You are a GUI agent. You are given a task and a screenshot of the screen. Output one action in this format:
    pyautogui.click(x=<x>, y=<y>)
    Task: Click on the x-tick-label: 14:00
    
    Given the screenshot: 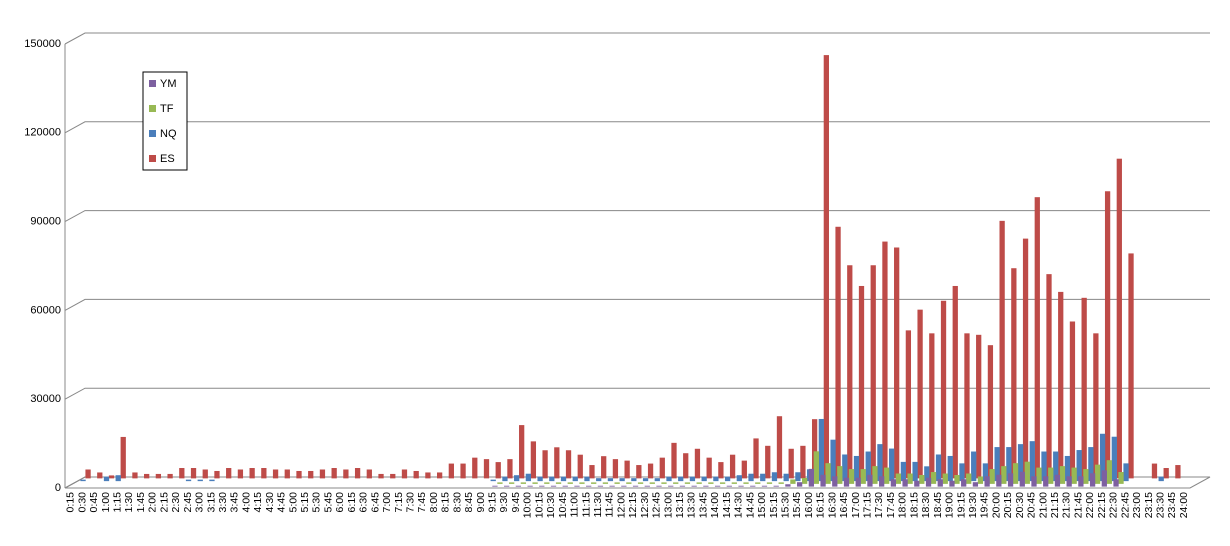 What is the action you would take?
    pyautogui.click(x=715, y=505)
    